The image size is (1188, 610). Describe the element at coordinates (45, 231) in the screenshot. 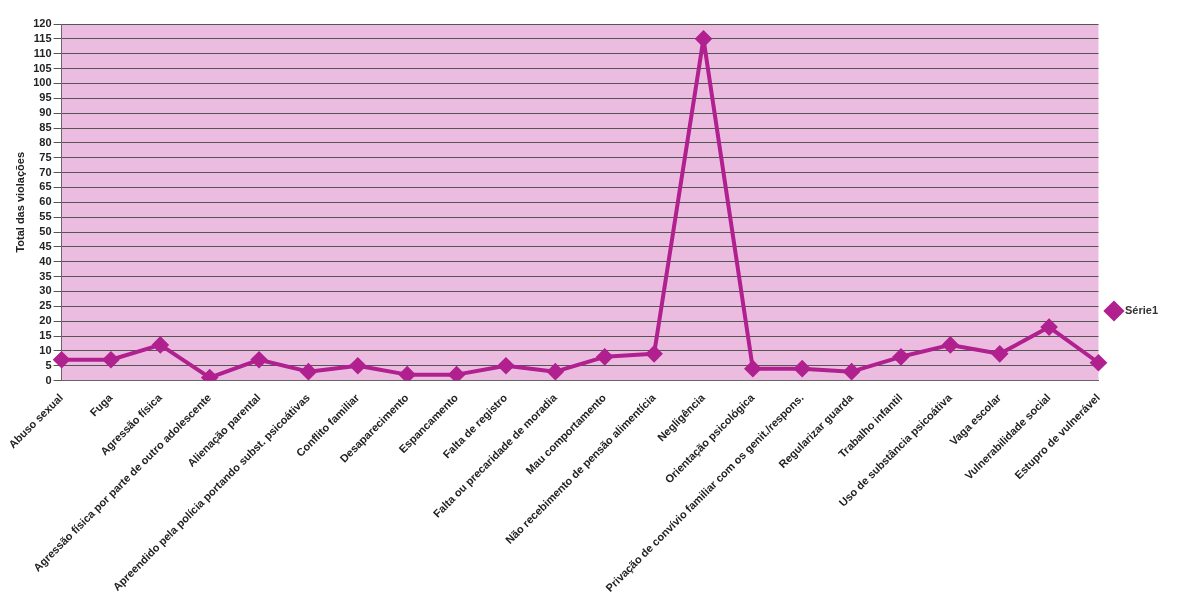

I see `y-tick-label: 50` at that location.